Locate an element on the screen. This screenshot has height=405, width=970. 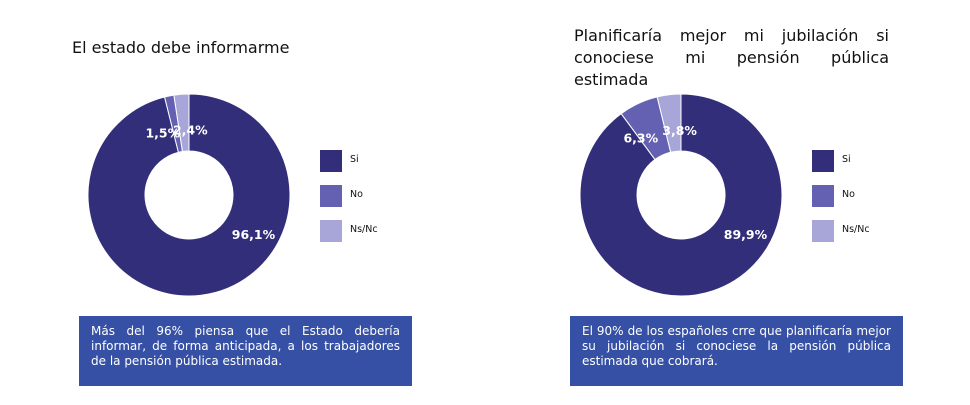
chart-title-line-2: conociese mi pensión pública estimada is located at coordinates (731, 68).